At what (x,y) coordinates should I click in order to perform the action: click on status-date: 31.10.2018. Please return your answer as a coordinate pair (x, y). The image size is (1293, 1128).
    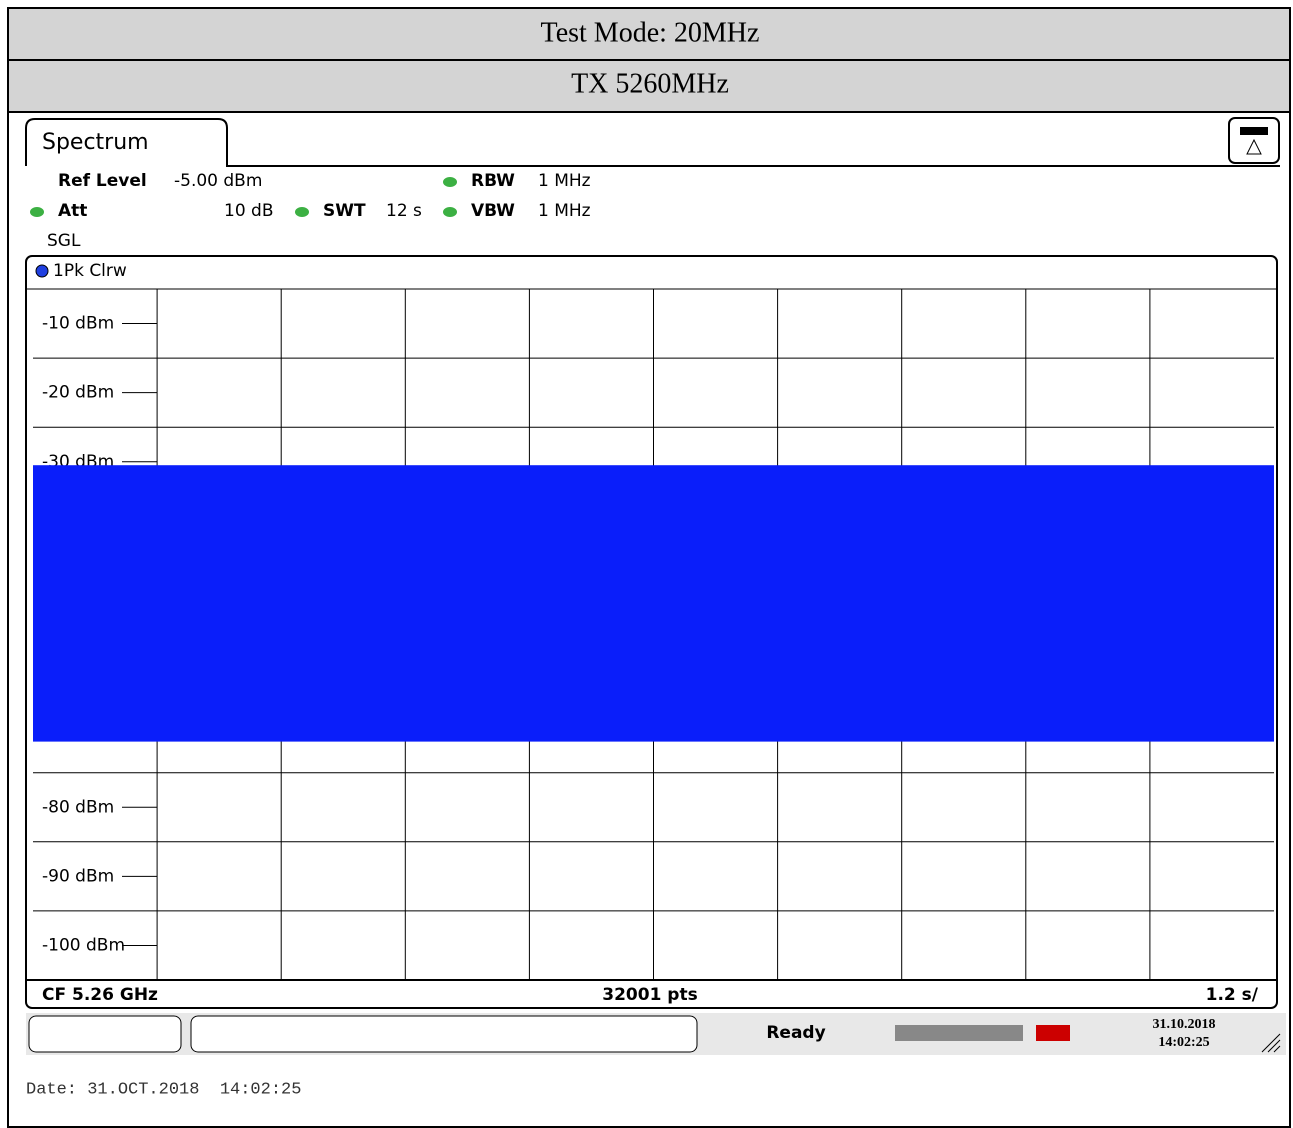
    Looking at the image, I should click on (1184, 1024).